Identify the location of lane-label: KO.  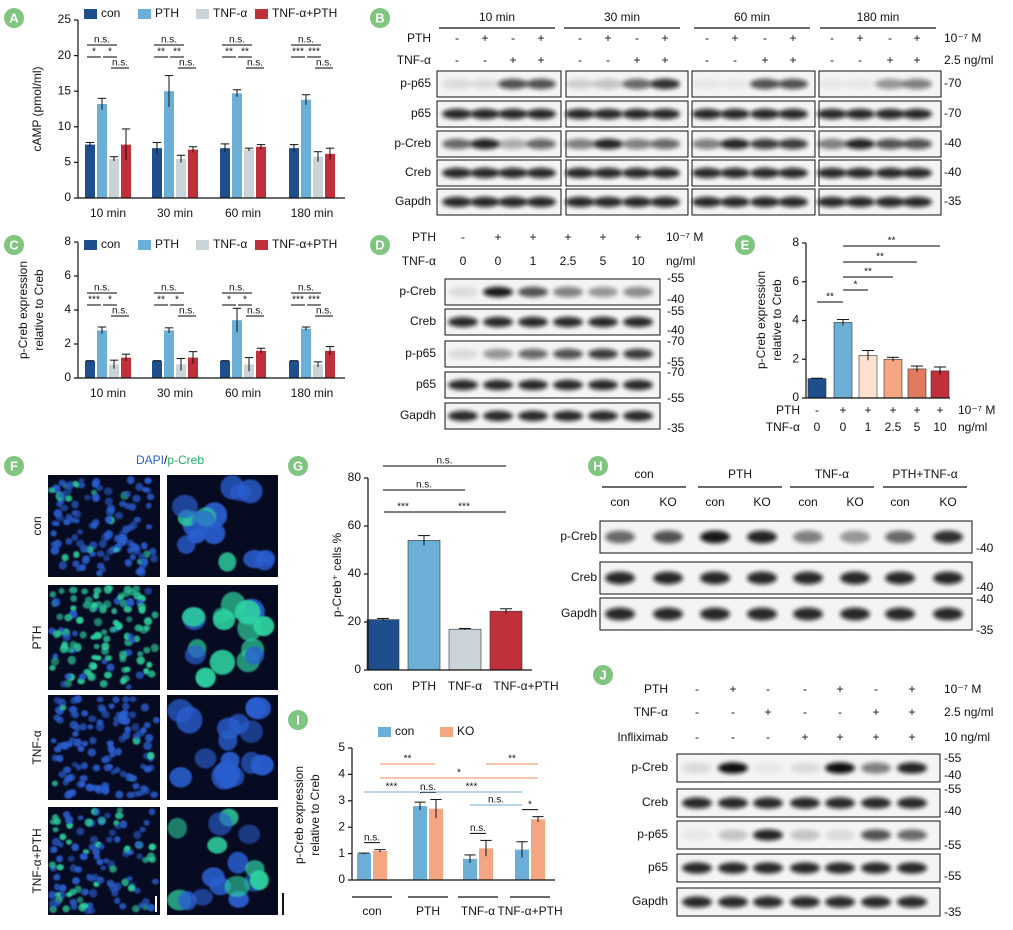
(667, 502).